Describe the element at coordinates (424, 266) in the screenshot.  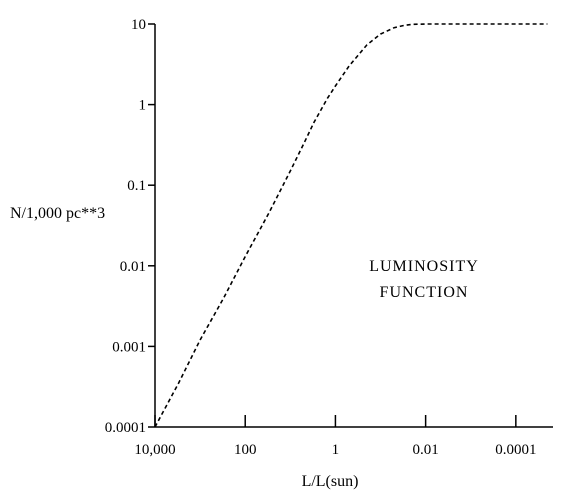
I see `annotation-luminosity: LUMINOSITY` at that location.